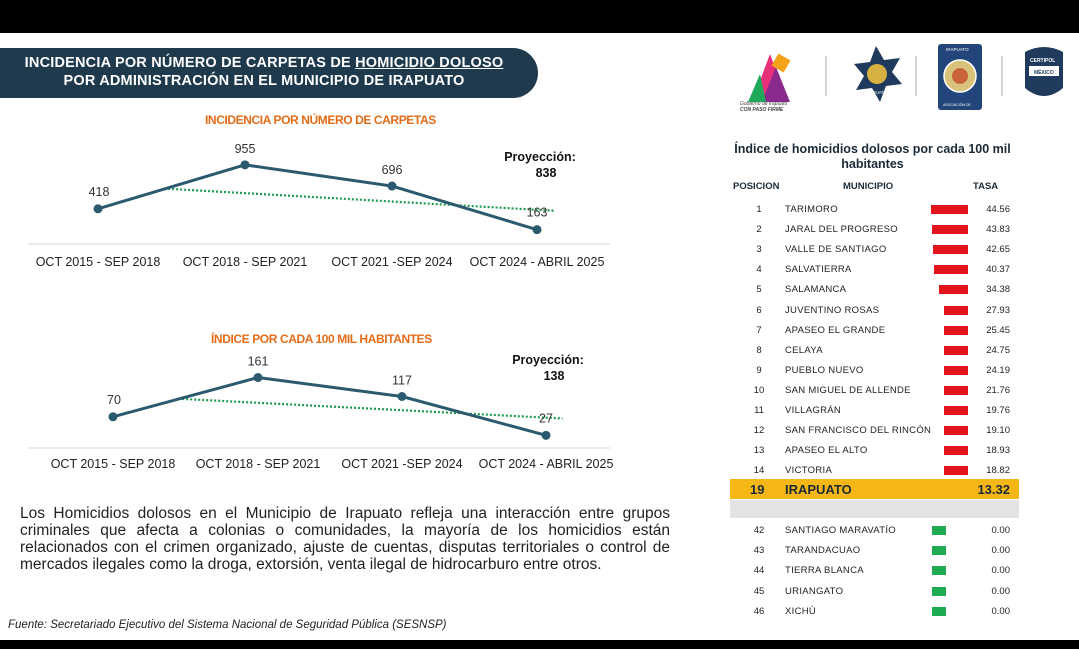 The image size is (1079, 649). What do you see at coordinates (759, 471) in the screenshot?
I see `row-position: 14` at bounding box center [759, 471].